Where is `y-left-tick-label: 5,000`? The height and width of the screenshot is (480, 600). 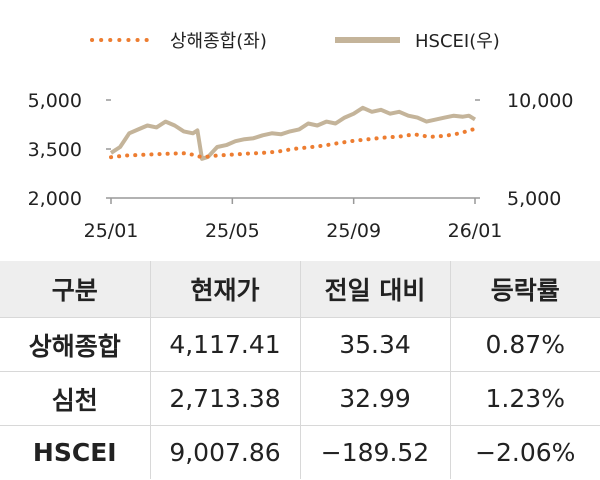 y-left-tick-label: 5,000 is located at coordinates (55, 101).